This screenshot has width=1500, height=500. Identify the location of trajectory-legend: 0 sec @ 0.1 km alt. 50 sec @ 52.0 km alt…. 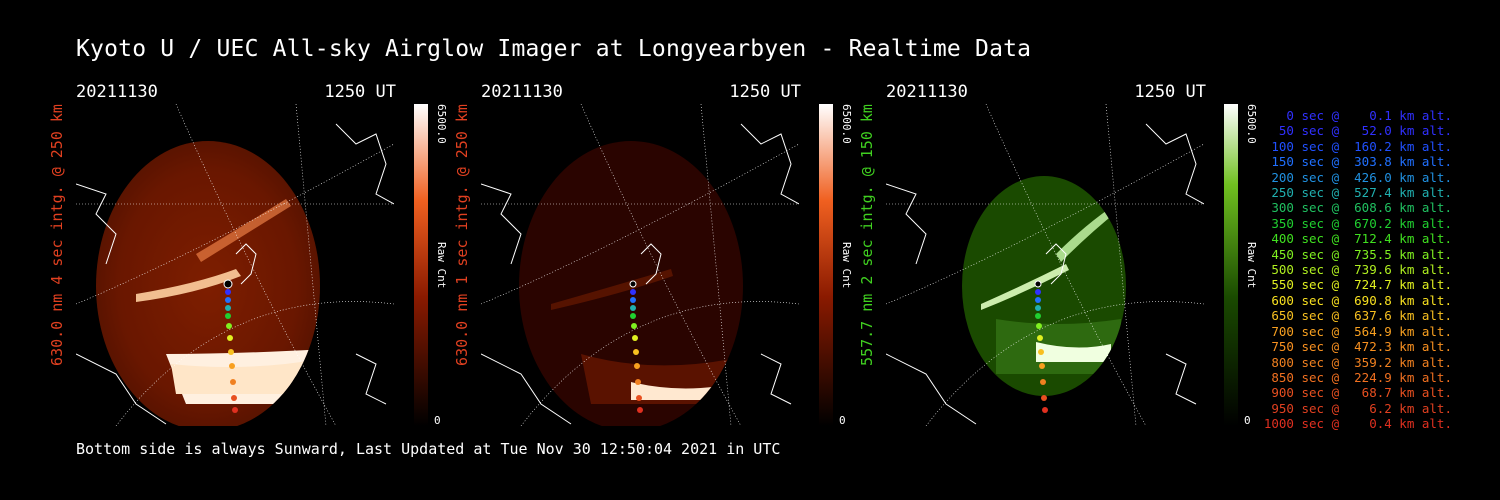
(1357, 270).